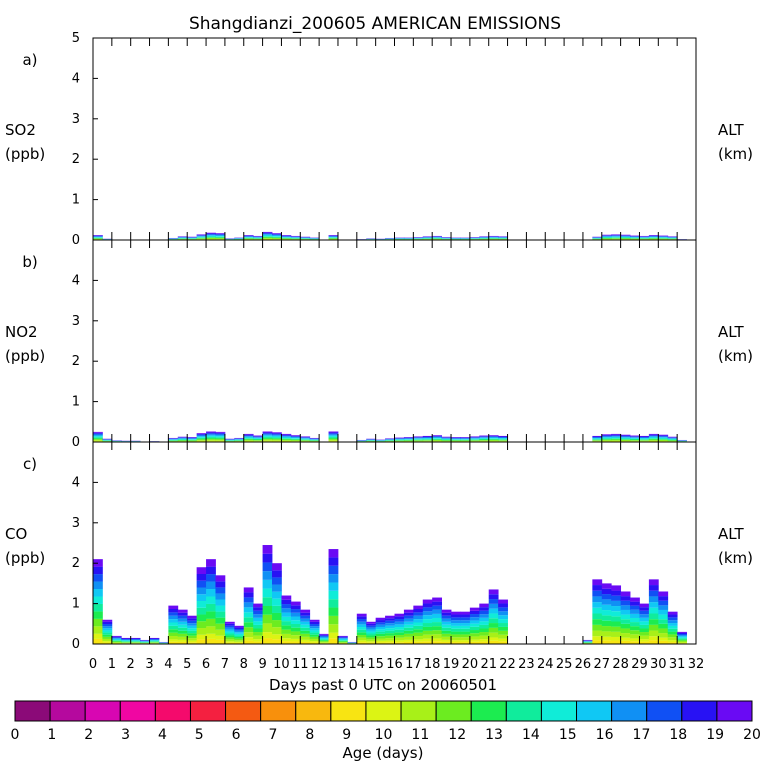  Describe the element at coordinates (735, 154) in the screenshot. I see `right-axis-unit: (km)` at that location.